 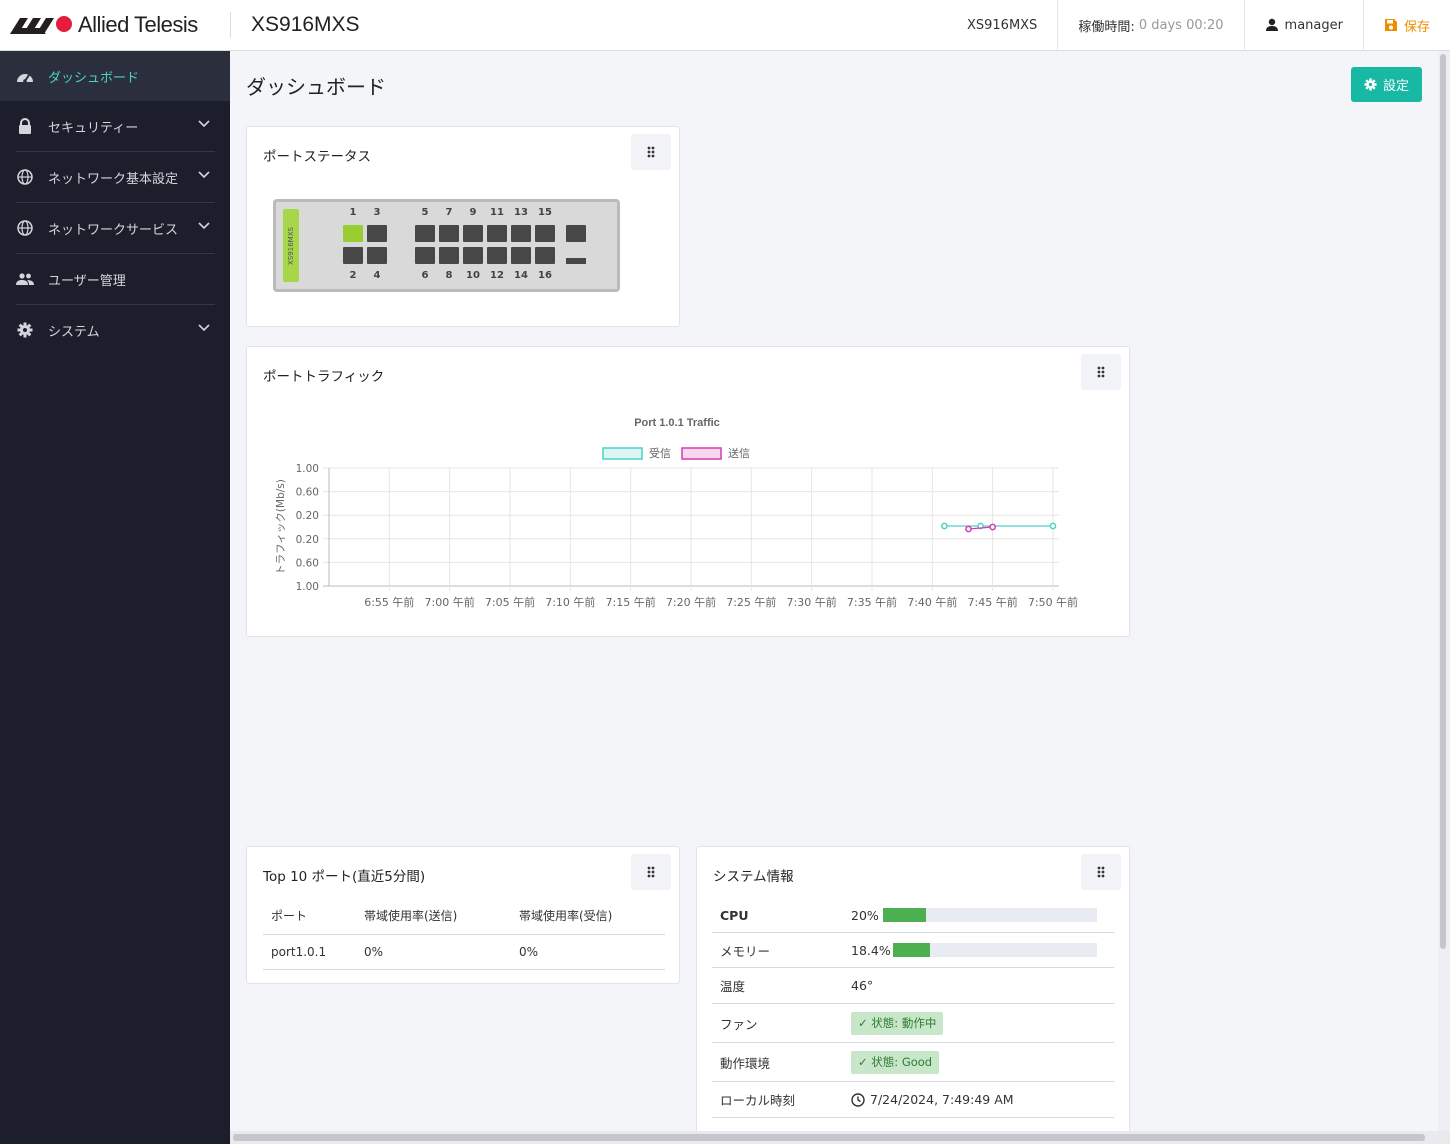 I want to click on fan-row: ファン ✓ 状態: 動作中, so click(x=913, y=1023).